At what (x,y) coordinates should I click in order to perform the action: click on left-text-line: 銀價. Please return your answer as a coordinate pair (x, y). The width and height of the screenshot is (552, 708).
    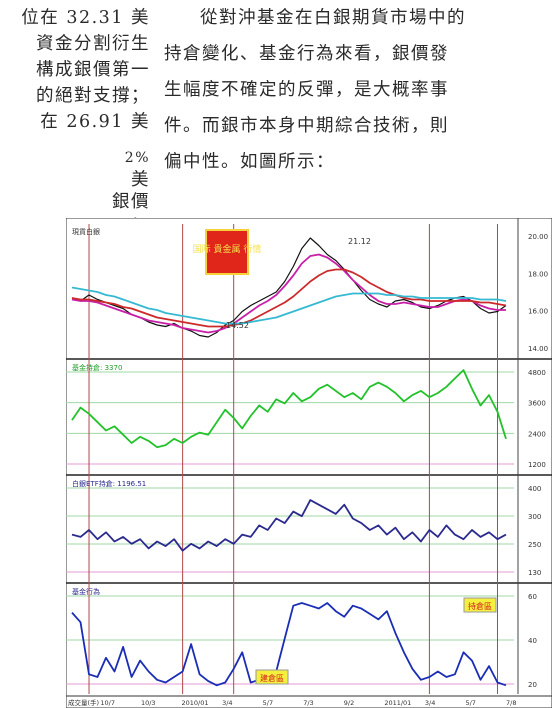
    Looking at the image, I should click on (131, 202).